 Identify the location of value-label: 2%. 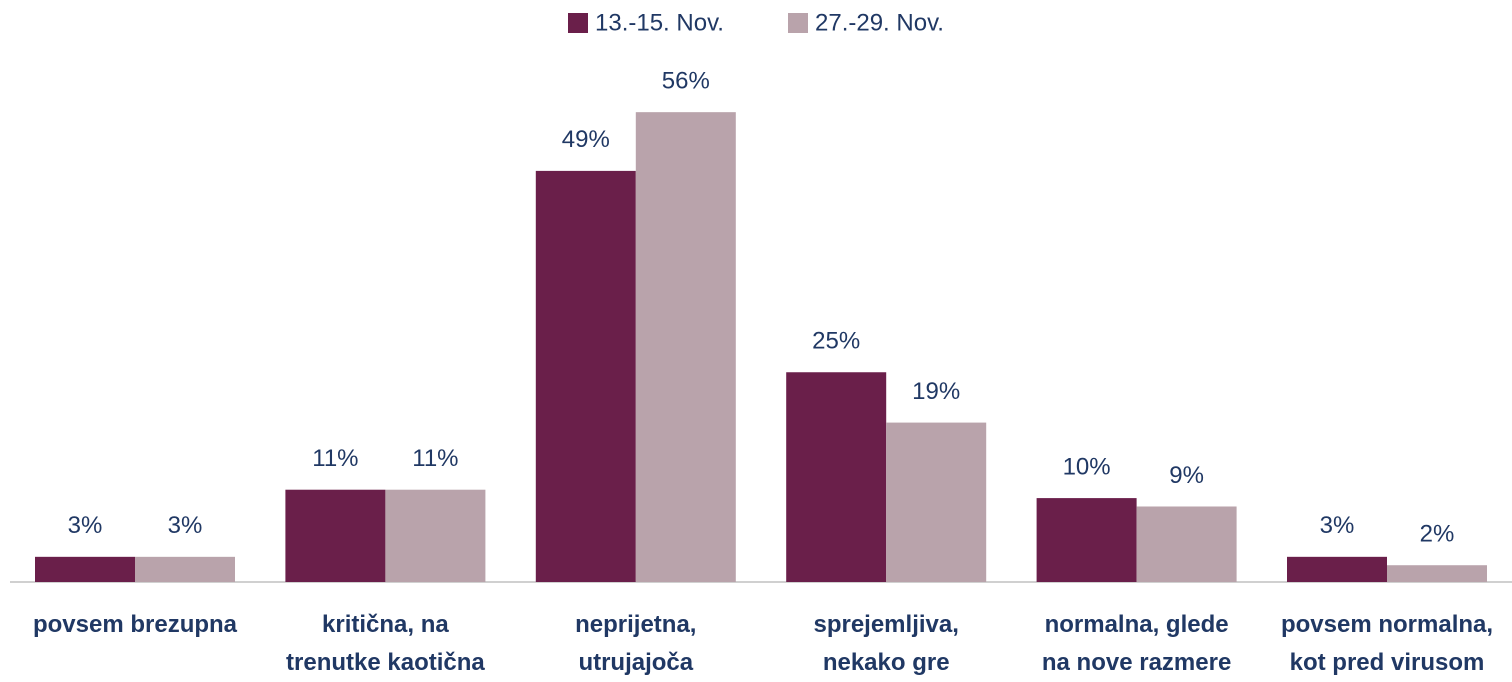
(1437, 534).